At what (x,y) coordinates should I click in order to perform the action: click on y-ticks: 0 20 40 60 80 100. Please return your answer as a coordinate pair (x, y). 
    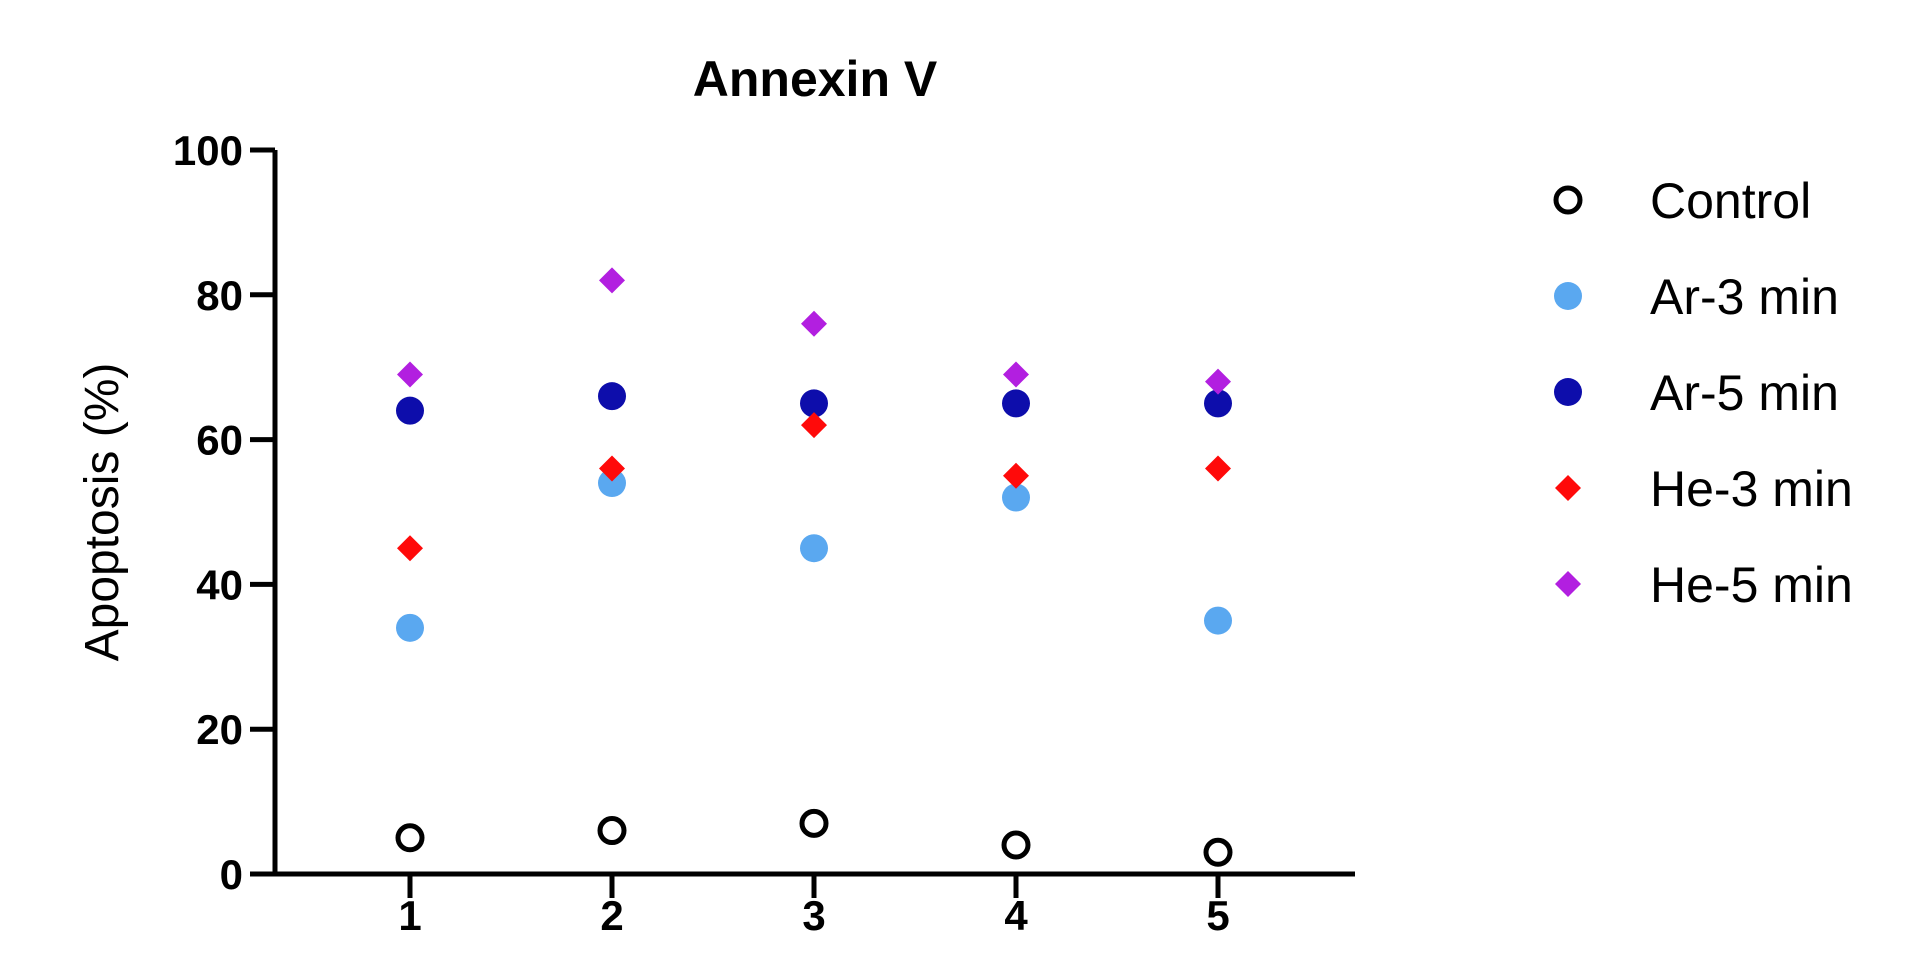
    Looking at the image, I should click on (224, 512).